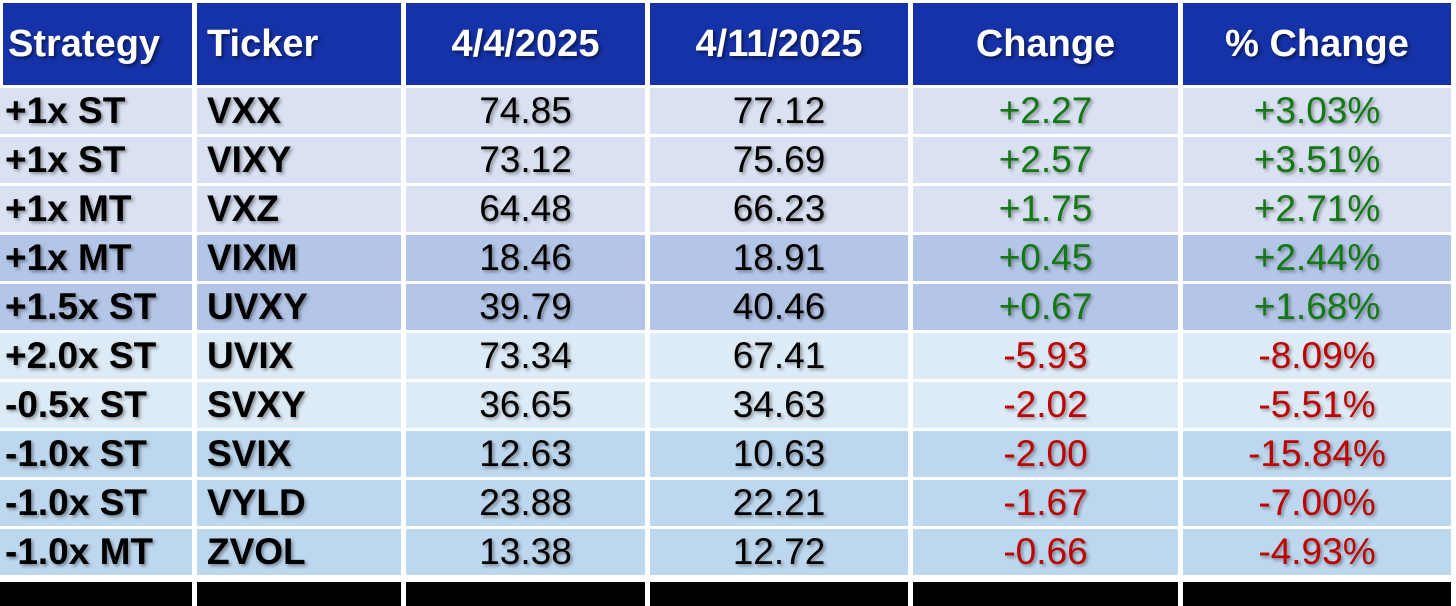  I want to click on table-row: +1x ST VIXY 73.12 75.69 +2.57 +3.51%, so click(728, 161).